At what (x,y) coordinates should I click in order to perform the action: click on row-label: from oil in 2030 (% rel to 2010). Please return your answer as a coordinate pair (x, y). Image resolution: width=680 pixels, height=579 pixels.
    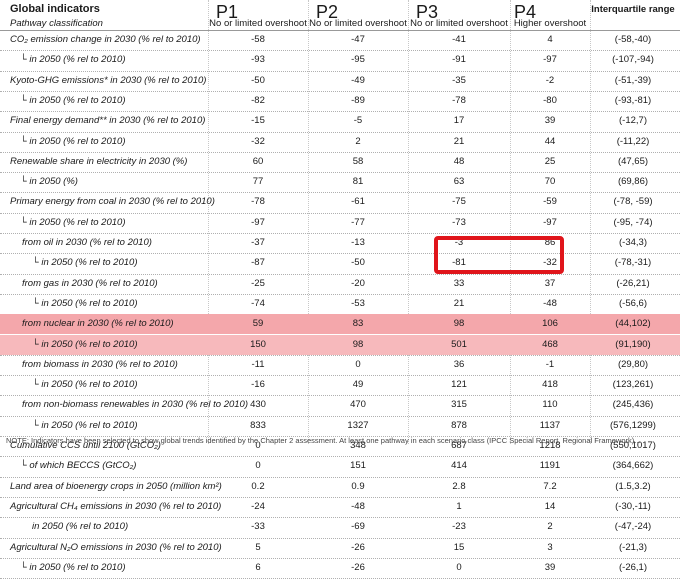
    Looking at the image, I should click on (87, 242).